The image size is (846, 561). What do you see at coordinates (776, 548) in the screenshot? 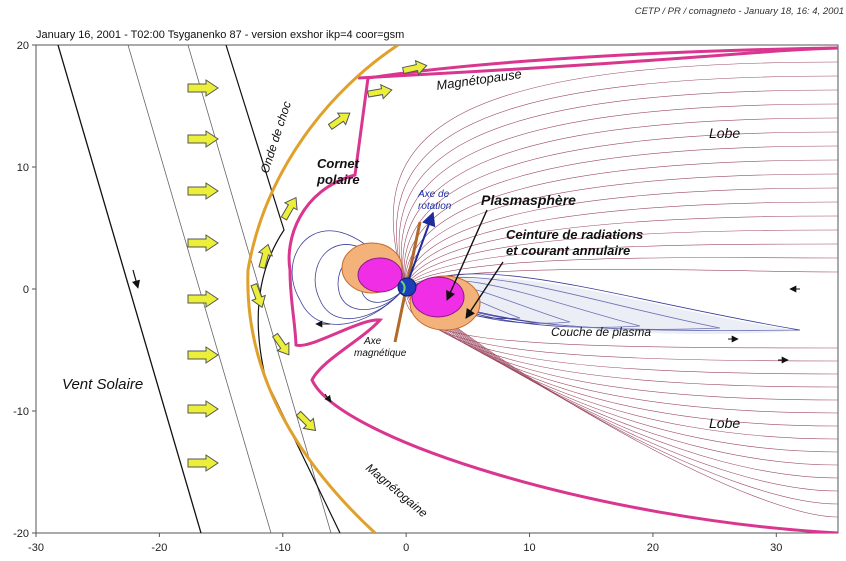
I see `x-tick-label: 30` at bounding box center [776, 548].